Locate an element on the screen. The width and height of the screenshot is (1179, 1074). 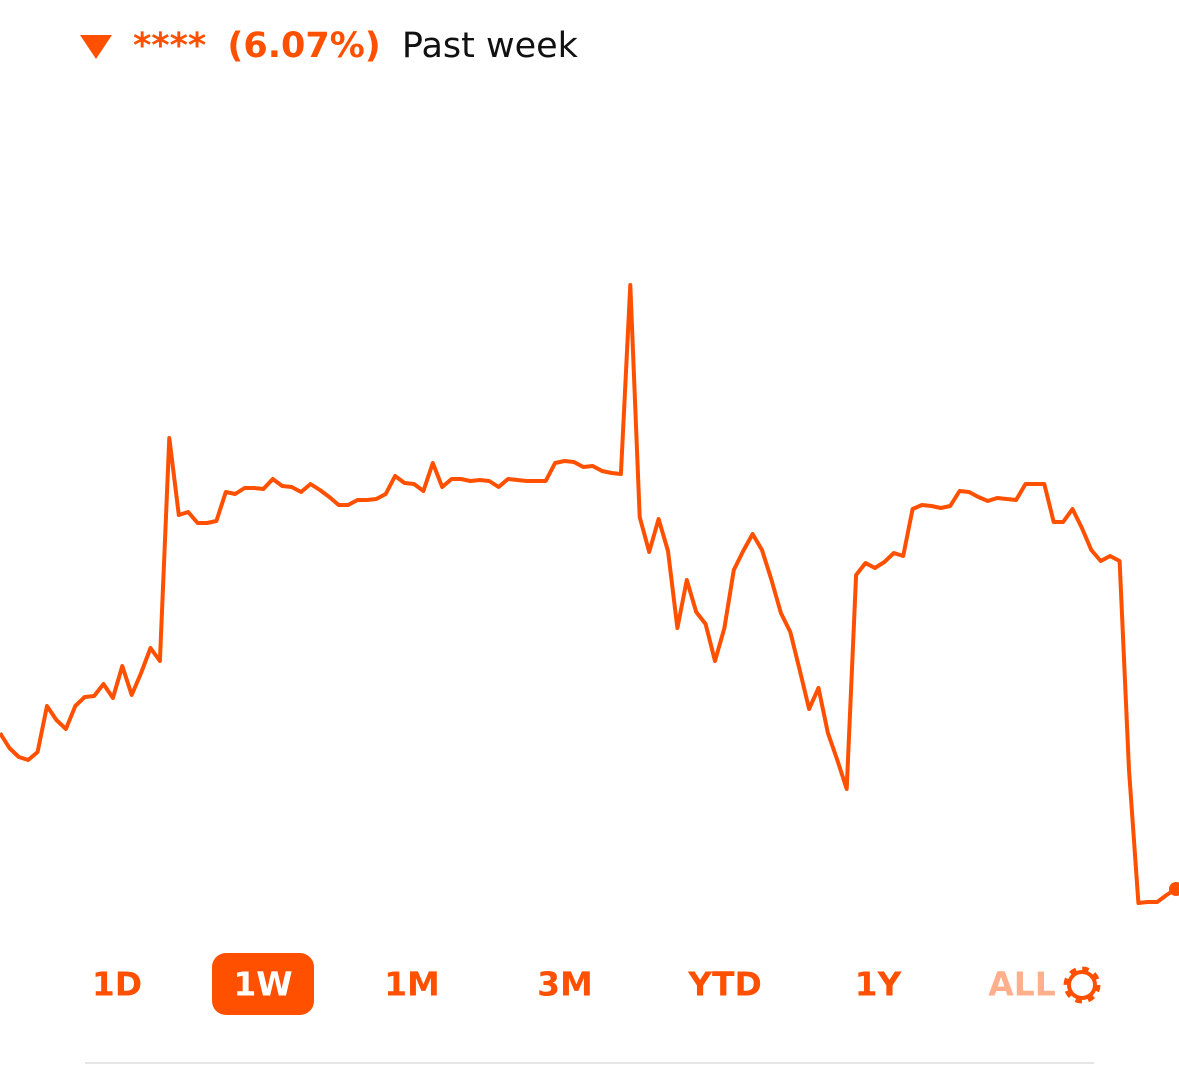
header: **** (6.07%) Past week is located at coordinates (356, 46).